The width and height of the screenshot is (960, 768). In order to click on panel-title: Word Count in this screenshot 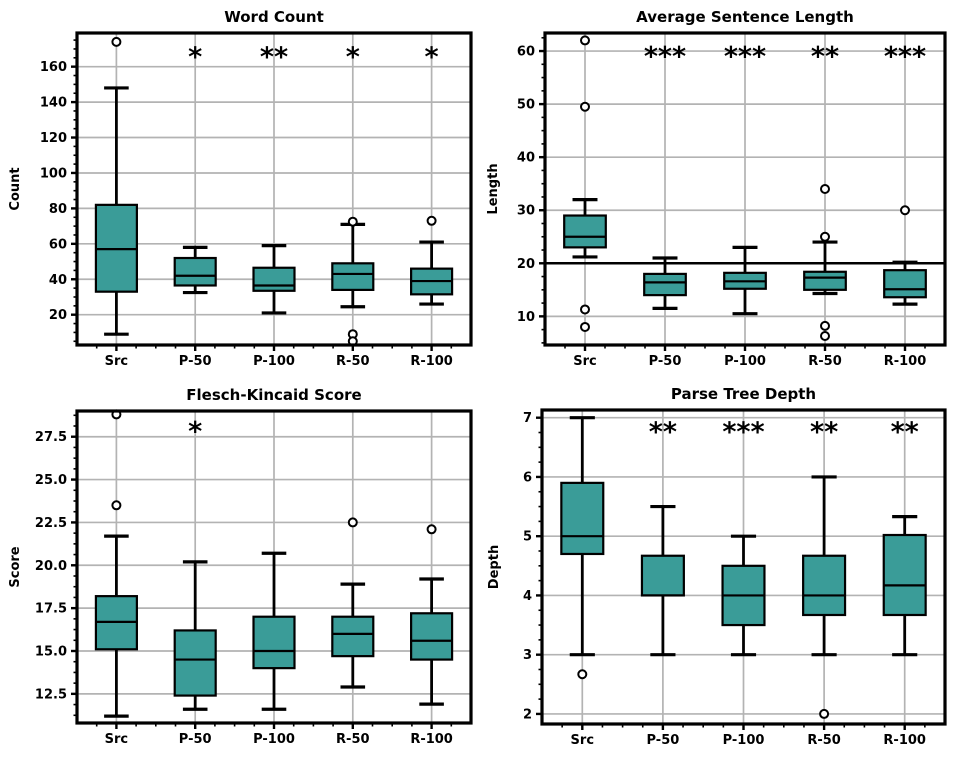, I will do `click(274, 17)`.